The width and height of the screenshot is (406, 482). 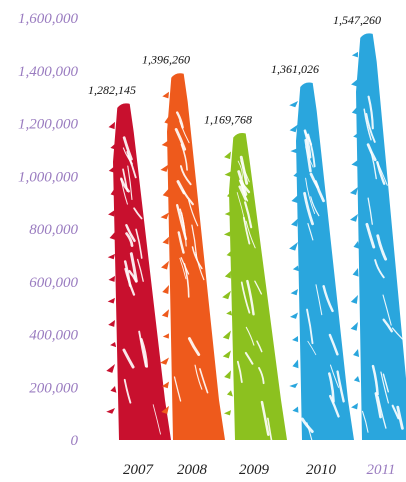 I want to click on y-tick-label: 1,000,000, so click(x=48, y=177).